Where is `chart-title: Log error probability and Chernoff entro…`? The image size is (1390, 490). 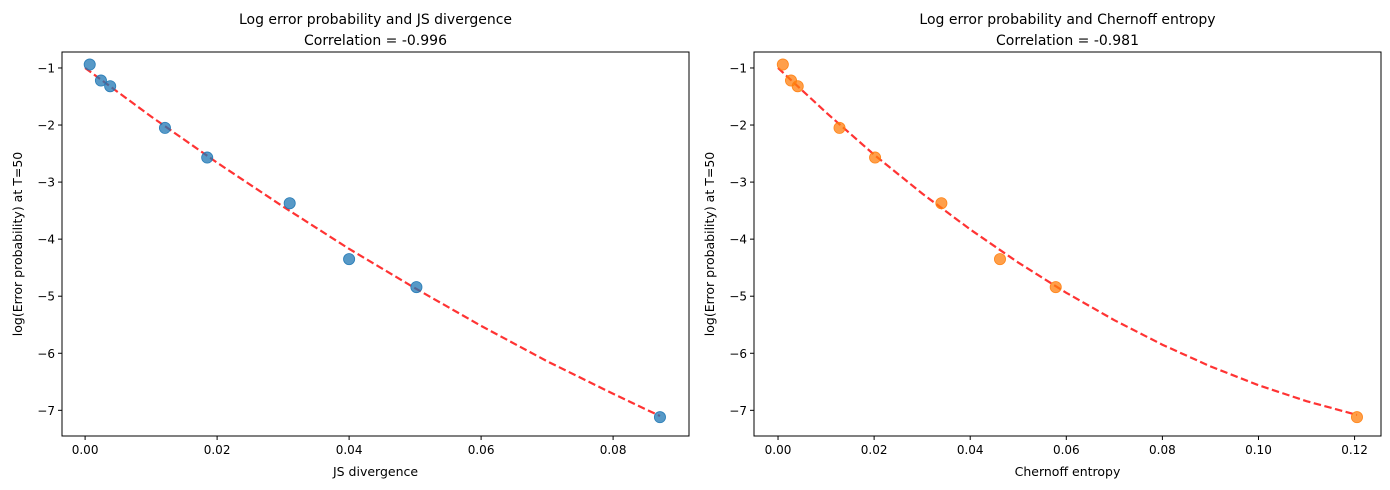 chart-title: Log error probability and Chernoff entro… is located at coordinates (1067, 20).